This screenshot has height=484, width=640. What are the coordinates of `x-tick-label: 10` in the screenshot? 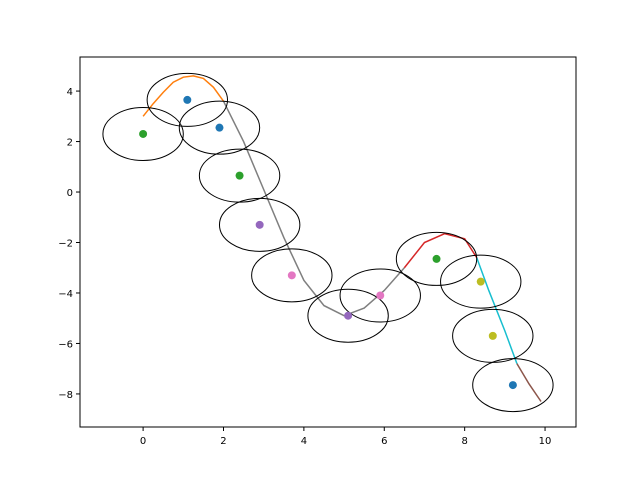 It's located at (545, 441).